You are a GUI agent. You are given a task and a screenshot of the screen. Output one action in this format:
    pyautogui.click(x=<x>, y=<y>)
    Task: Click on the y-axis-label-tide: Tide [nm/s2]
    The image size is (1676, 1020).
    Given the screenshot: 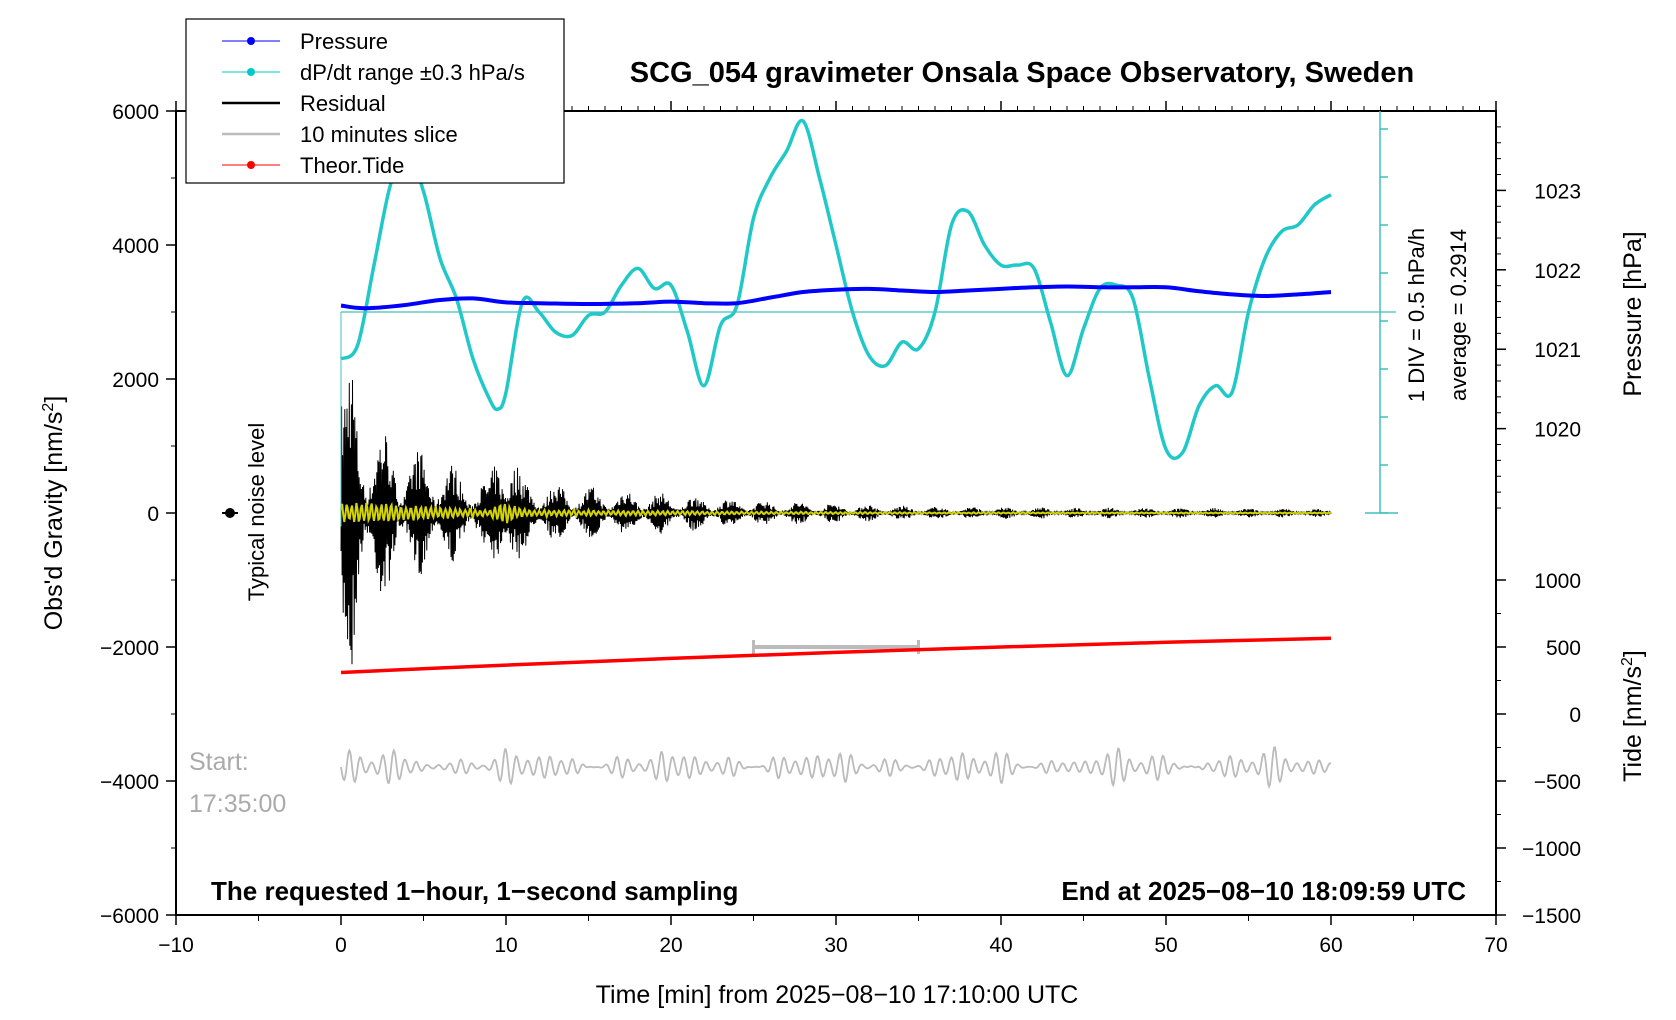 What is the action you would take?
    pyautogui.click(x=1633, y=716)
    